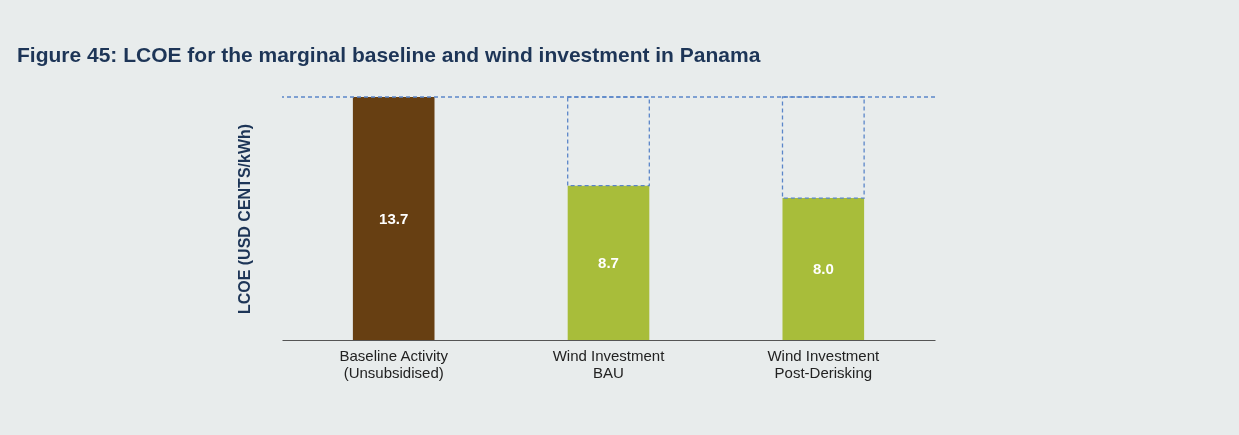  Describe the element at coordinates (823, 269) in the screenshot. I see `data-label: 8.0` at that location.